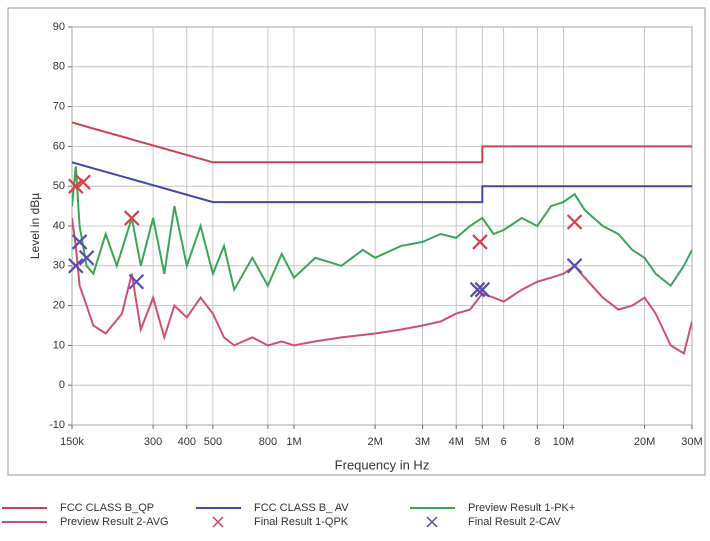 The width and height of the screenshot is (710, 541). Describe the element at coordinates (59, 186) in the screenshot. I see `y-tick-label: 50` at that location.